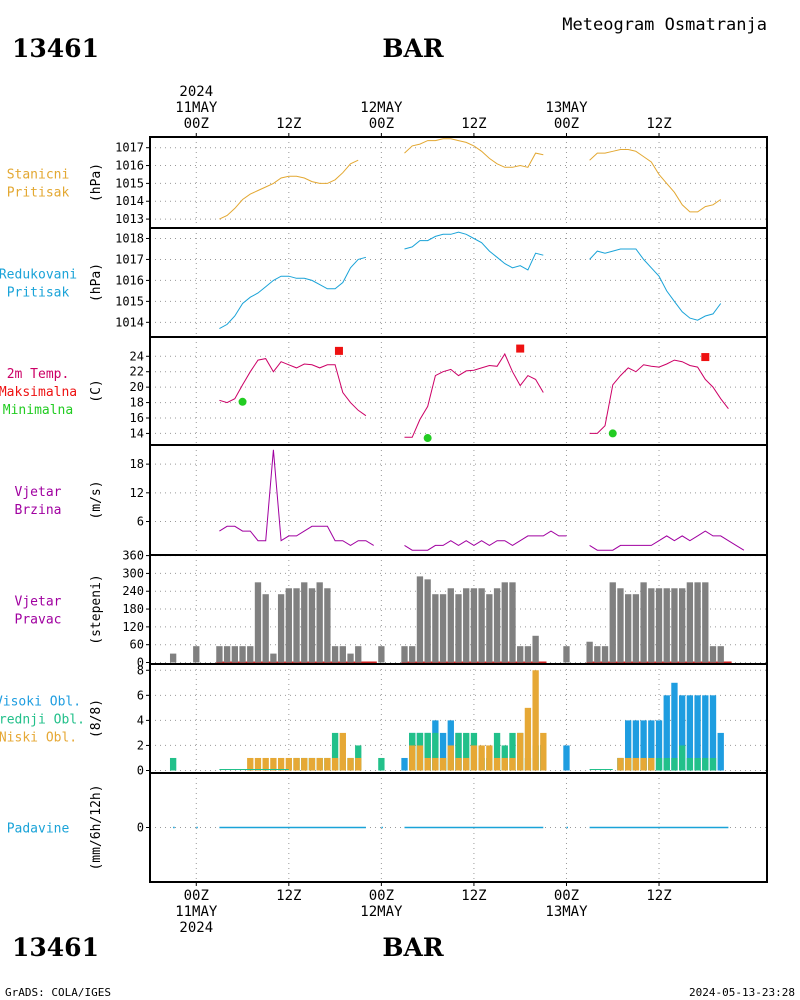 The height and width of the screenshot is (1000, 800). I want to click on panel-label: Srednji Obl., so click(42, 720).